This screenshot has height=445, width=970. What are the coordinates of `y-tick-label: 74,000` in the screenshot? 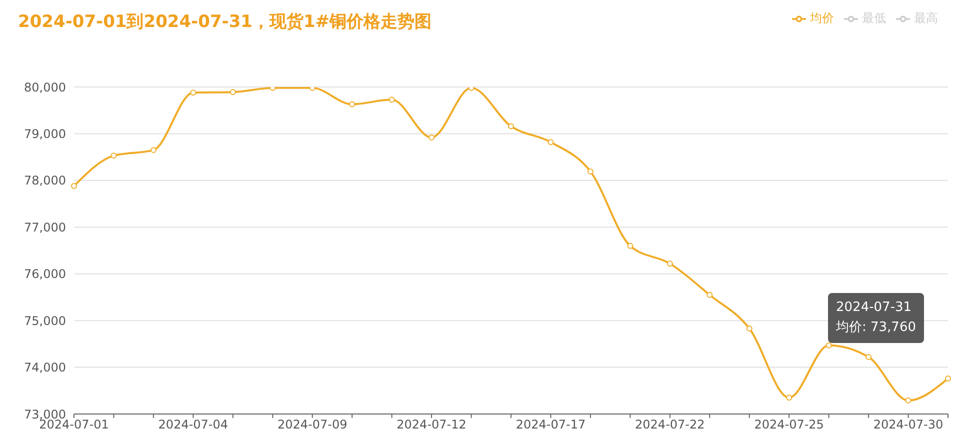 It's located at (45, 367).